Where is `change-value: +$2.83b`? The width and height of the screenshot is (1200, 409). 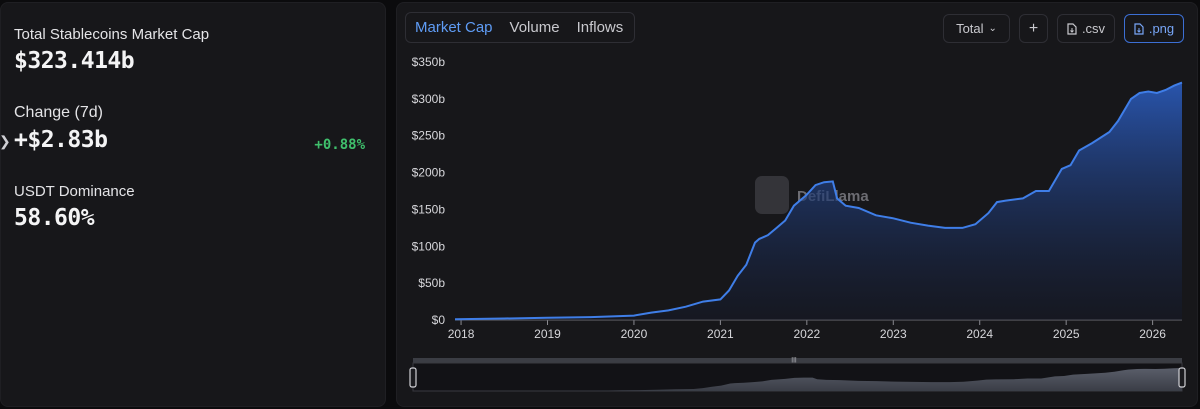
change-value: +$2.83b is located at coordinates (61, 140).